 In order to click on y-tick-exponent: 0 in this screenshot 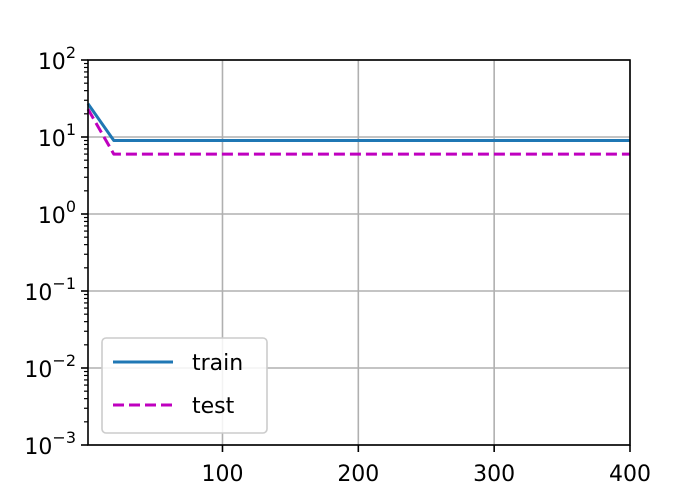, I will do `click(71, 206)`.